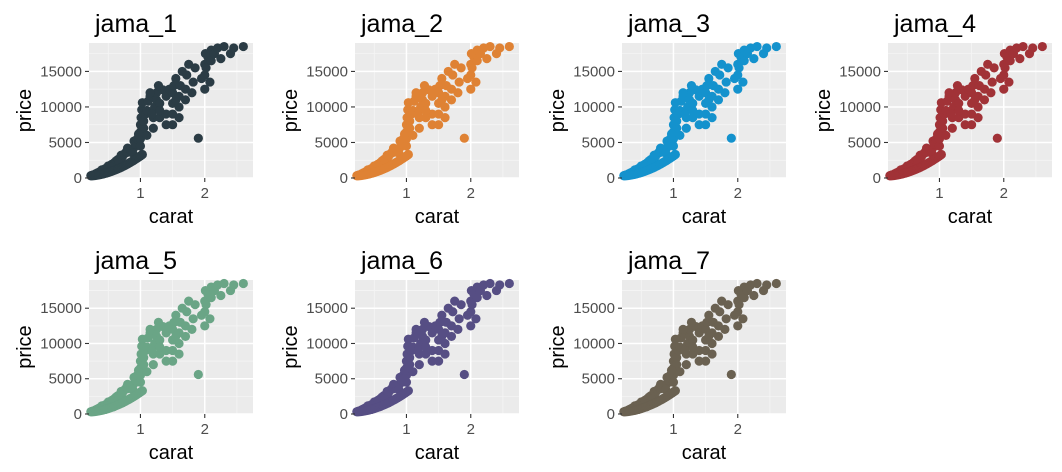 The height and width of the screenshot is (472, 1062). What do you see at coordinates (970, 217) in the screenshot?
I see `x-axis-title: carat` at bounding box center [970, 217].